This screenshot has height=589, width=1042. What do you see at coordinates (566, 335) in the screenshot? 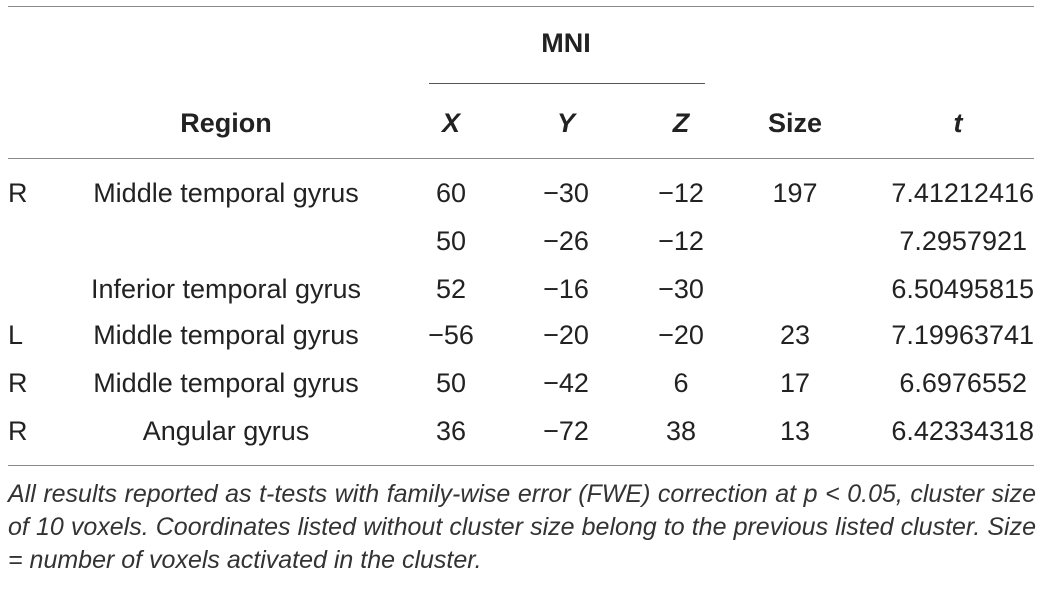
I see `row-y: −20` at bounding box center [566, 335].